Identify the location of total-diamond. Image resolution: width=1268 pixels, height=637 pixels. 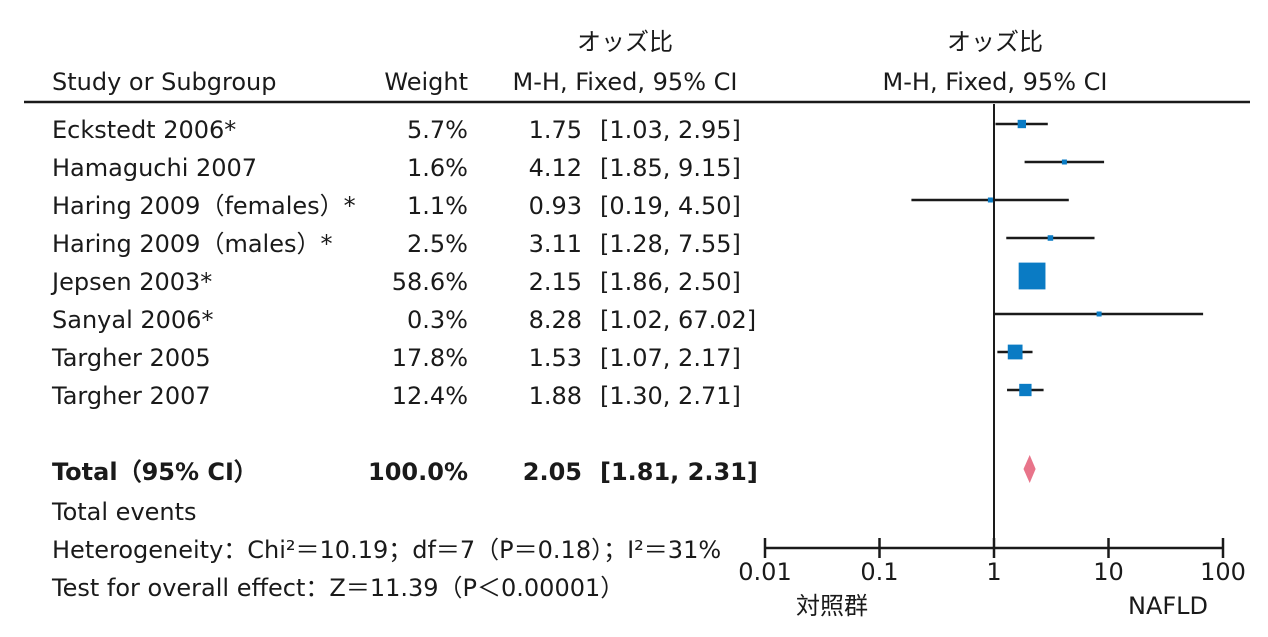
(1029, 469).